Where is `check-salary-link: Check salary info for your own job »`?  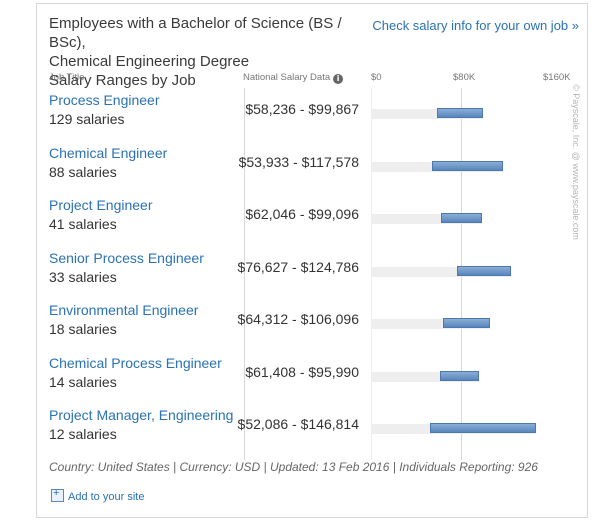 check-salary-link: Check salary info for your own job » is located at coordinates (475, 25).